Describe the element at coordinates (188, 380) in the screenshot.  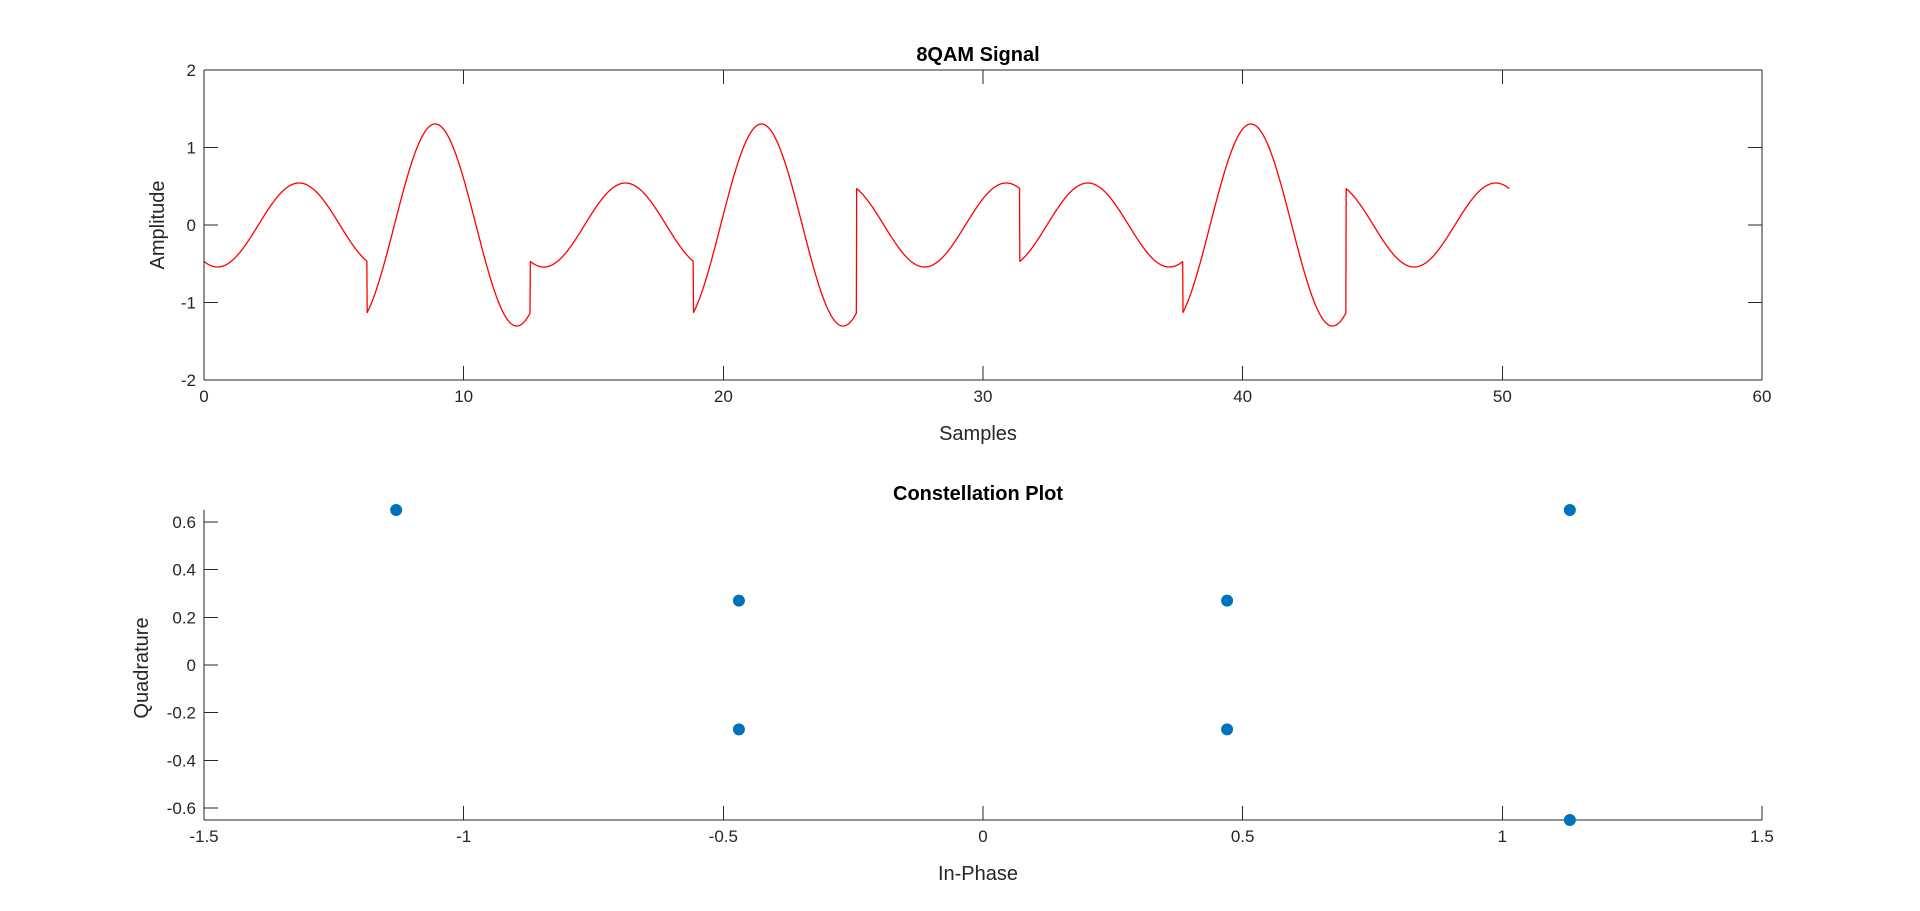
I see `signal-ytick-label: -2` at that location.